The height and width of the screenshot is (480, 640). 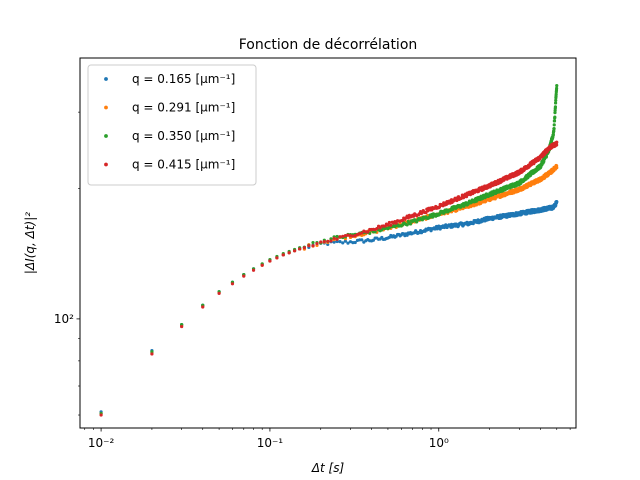 I want to click on legend-label: q = 0.350 [μm⁻¹], so click(x=183, y=136).